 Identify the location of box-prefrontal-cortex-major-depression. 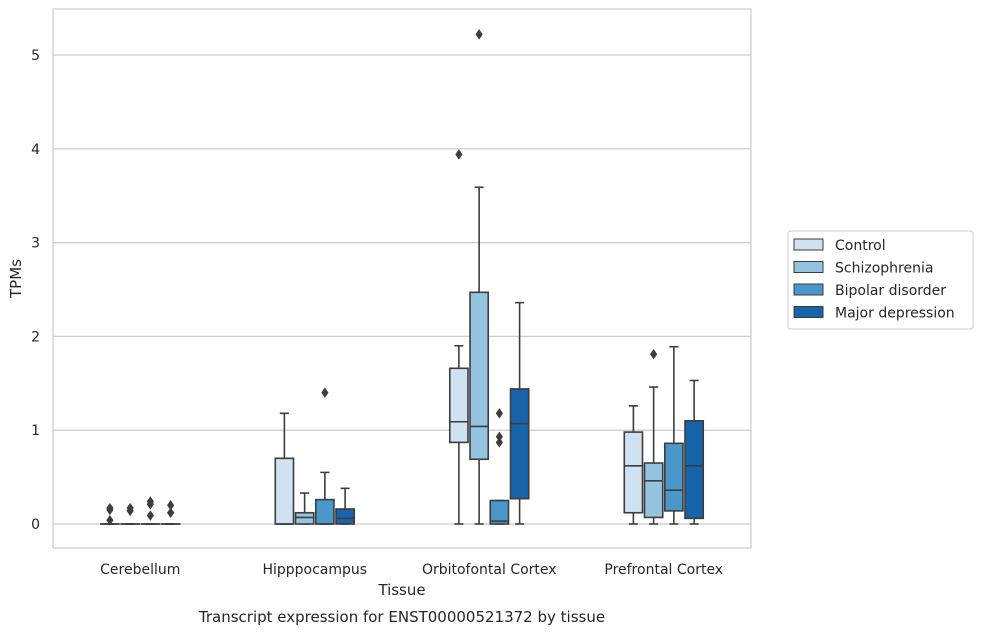
(694, 452).